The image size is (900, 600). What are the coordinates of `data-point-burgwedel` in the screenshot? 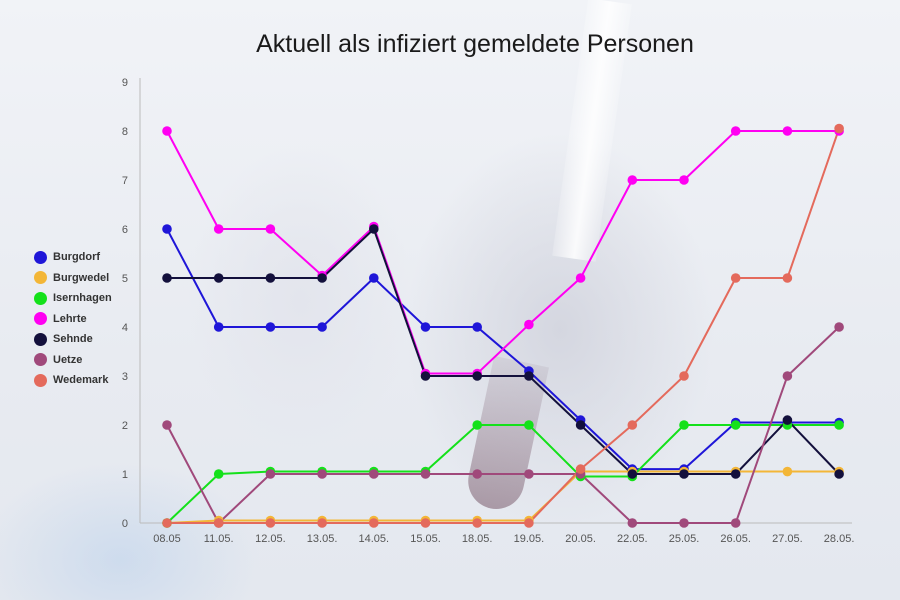 It's located at (787, 471).